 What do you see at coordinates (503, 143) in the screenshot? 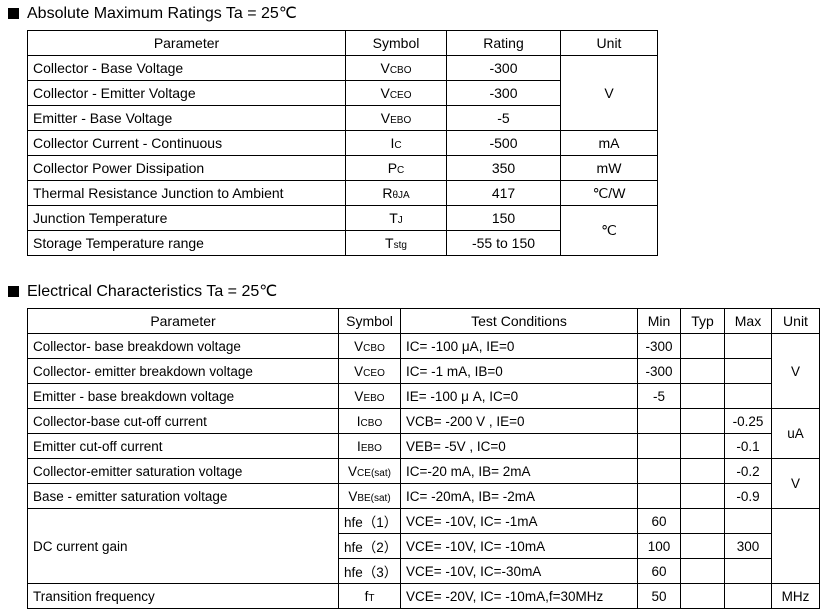
I see `rating: -500` at bounding box center [503, 143].